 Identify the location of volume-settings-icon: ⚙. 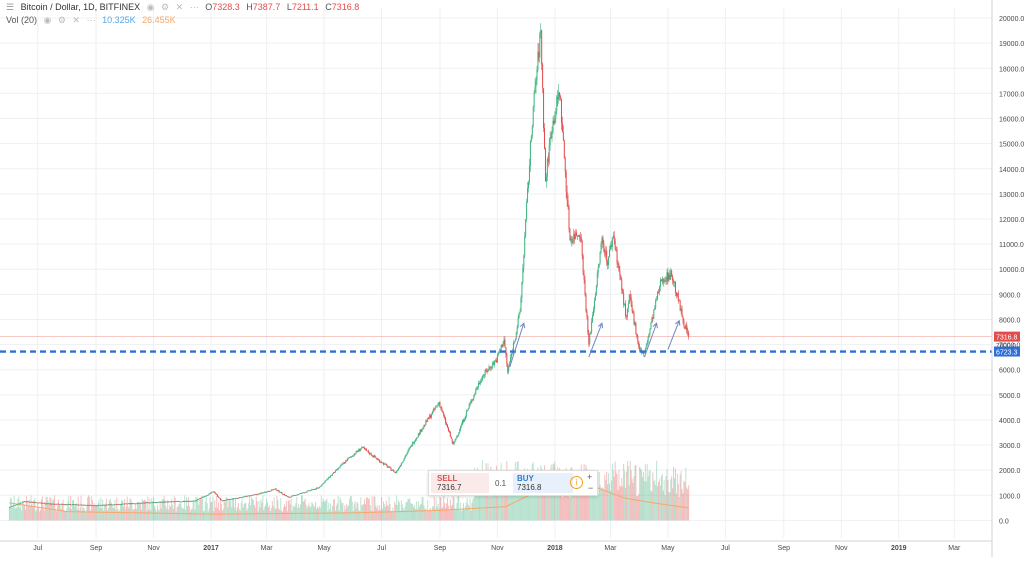
(61, 20).